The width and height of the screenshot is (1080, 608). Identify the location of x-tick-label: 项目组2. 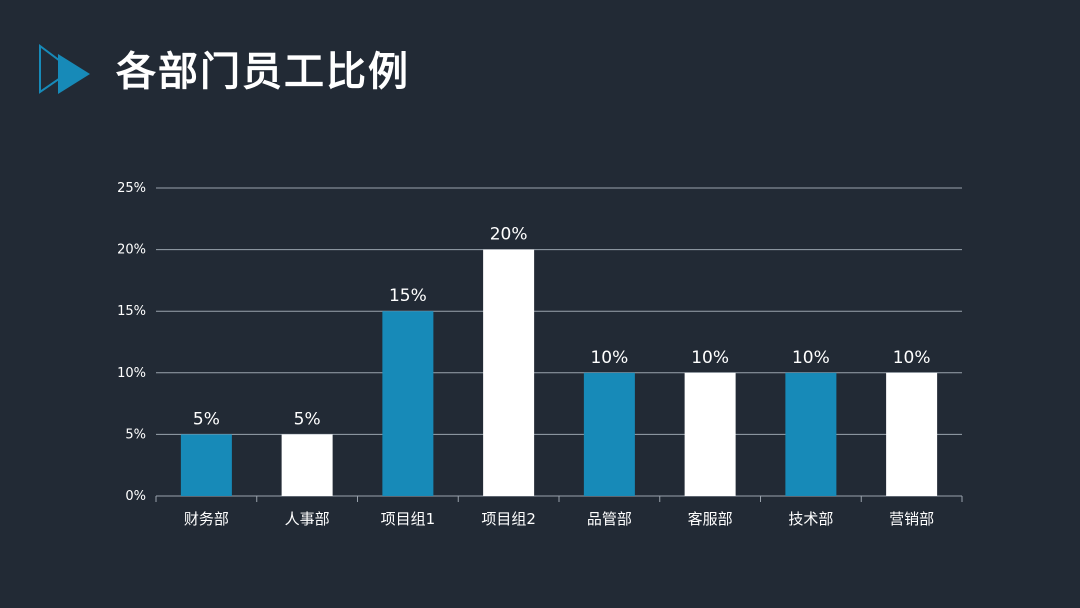
(508, 519).